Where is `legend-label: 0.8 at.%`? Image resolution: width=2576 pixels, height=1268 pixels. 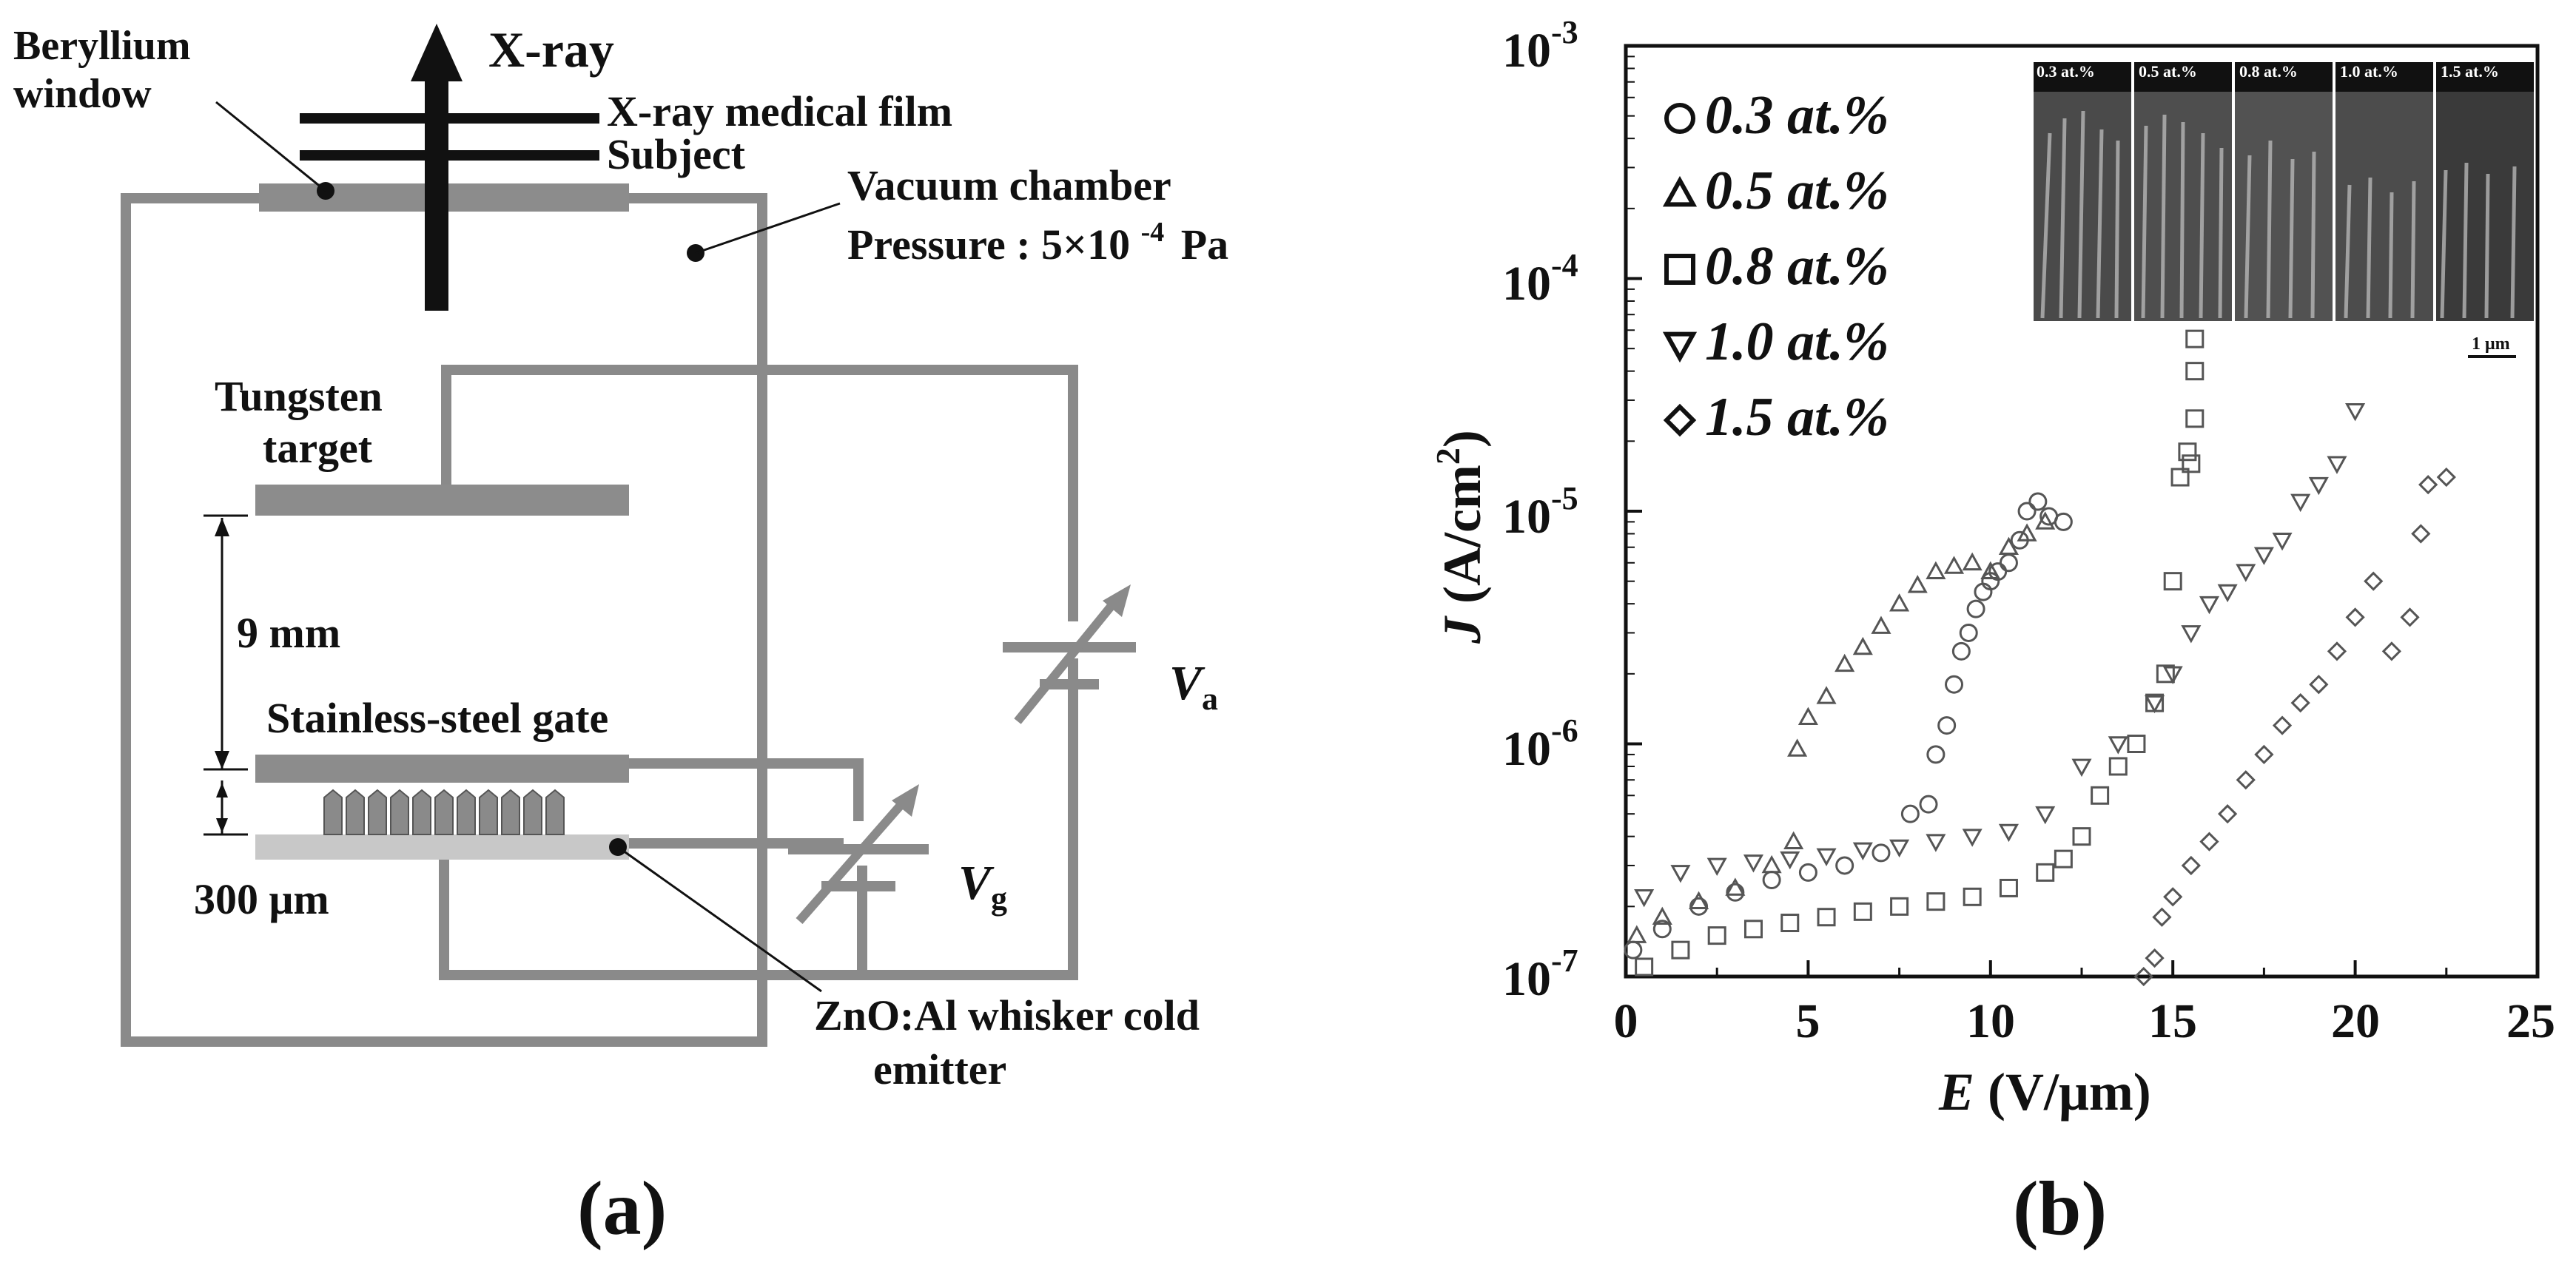
legend-label: 0.8 at.% is located at coordinates (1797, 266).